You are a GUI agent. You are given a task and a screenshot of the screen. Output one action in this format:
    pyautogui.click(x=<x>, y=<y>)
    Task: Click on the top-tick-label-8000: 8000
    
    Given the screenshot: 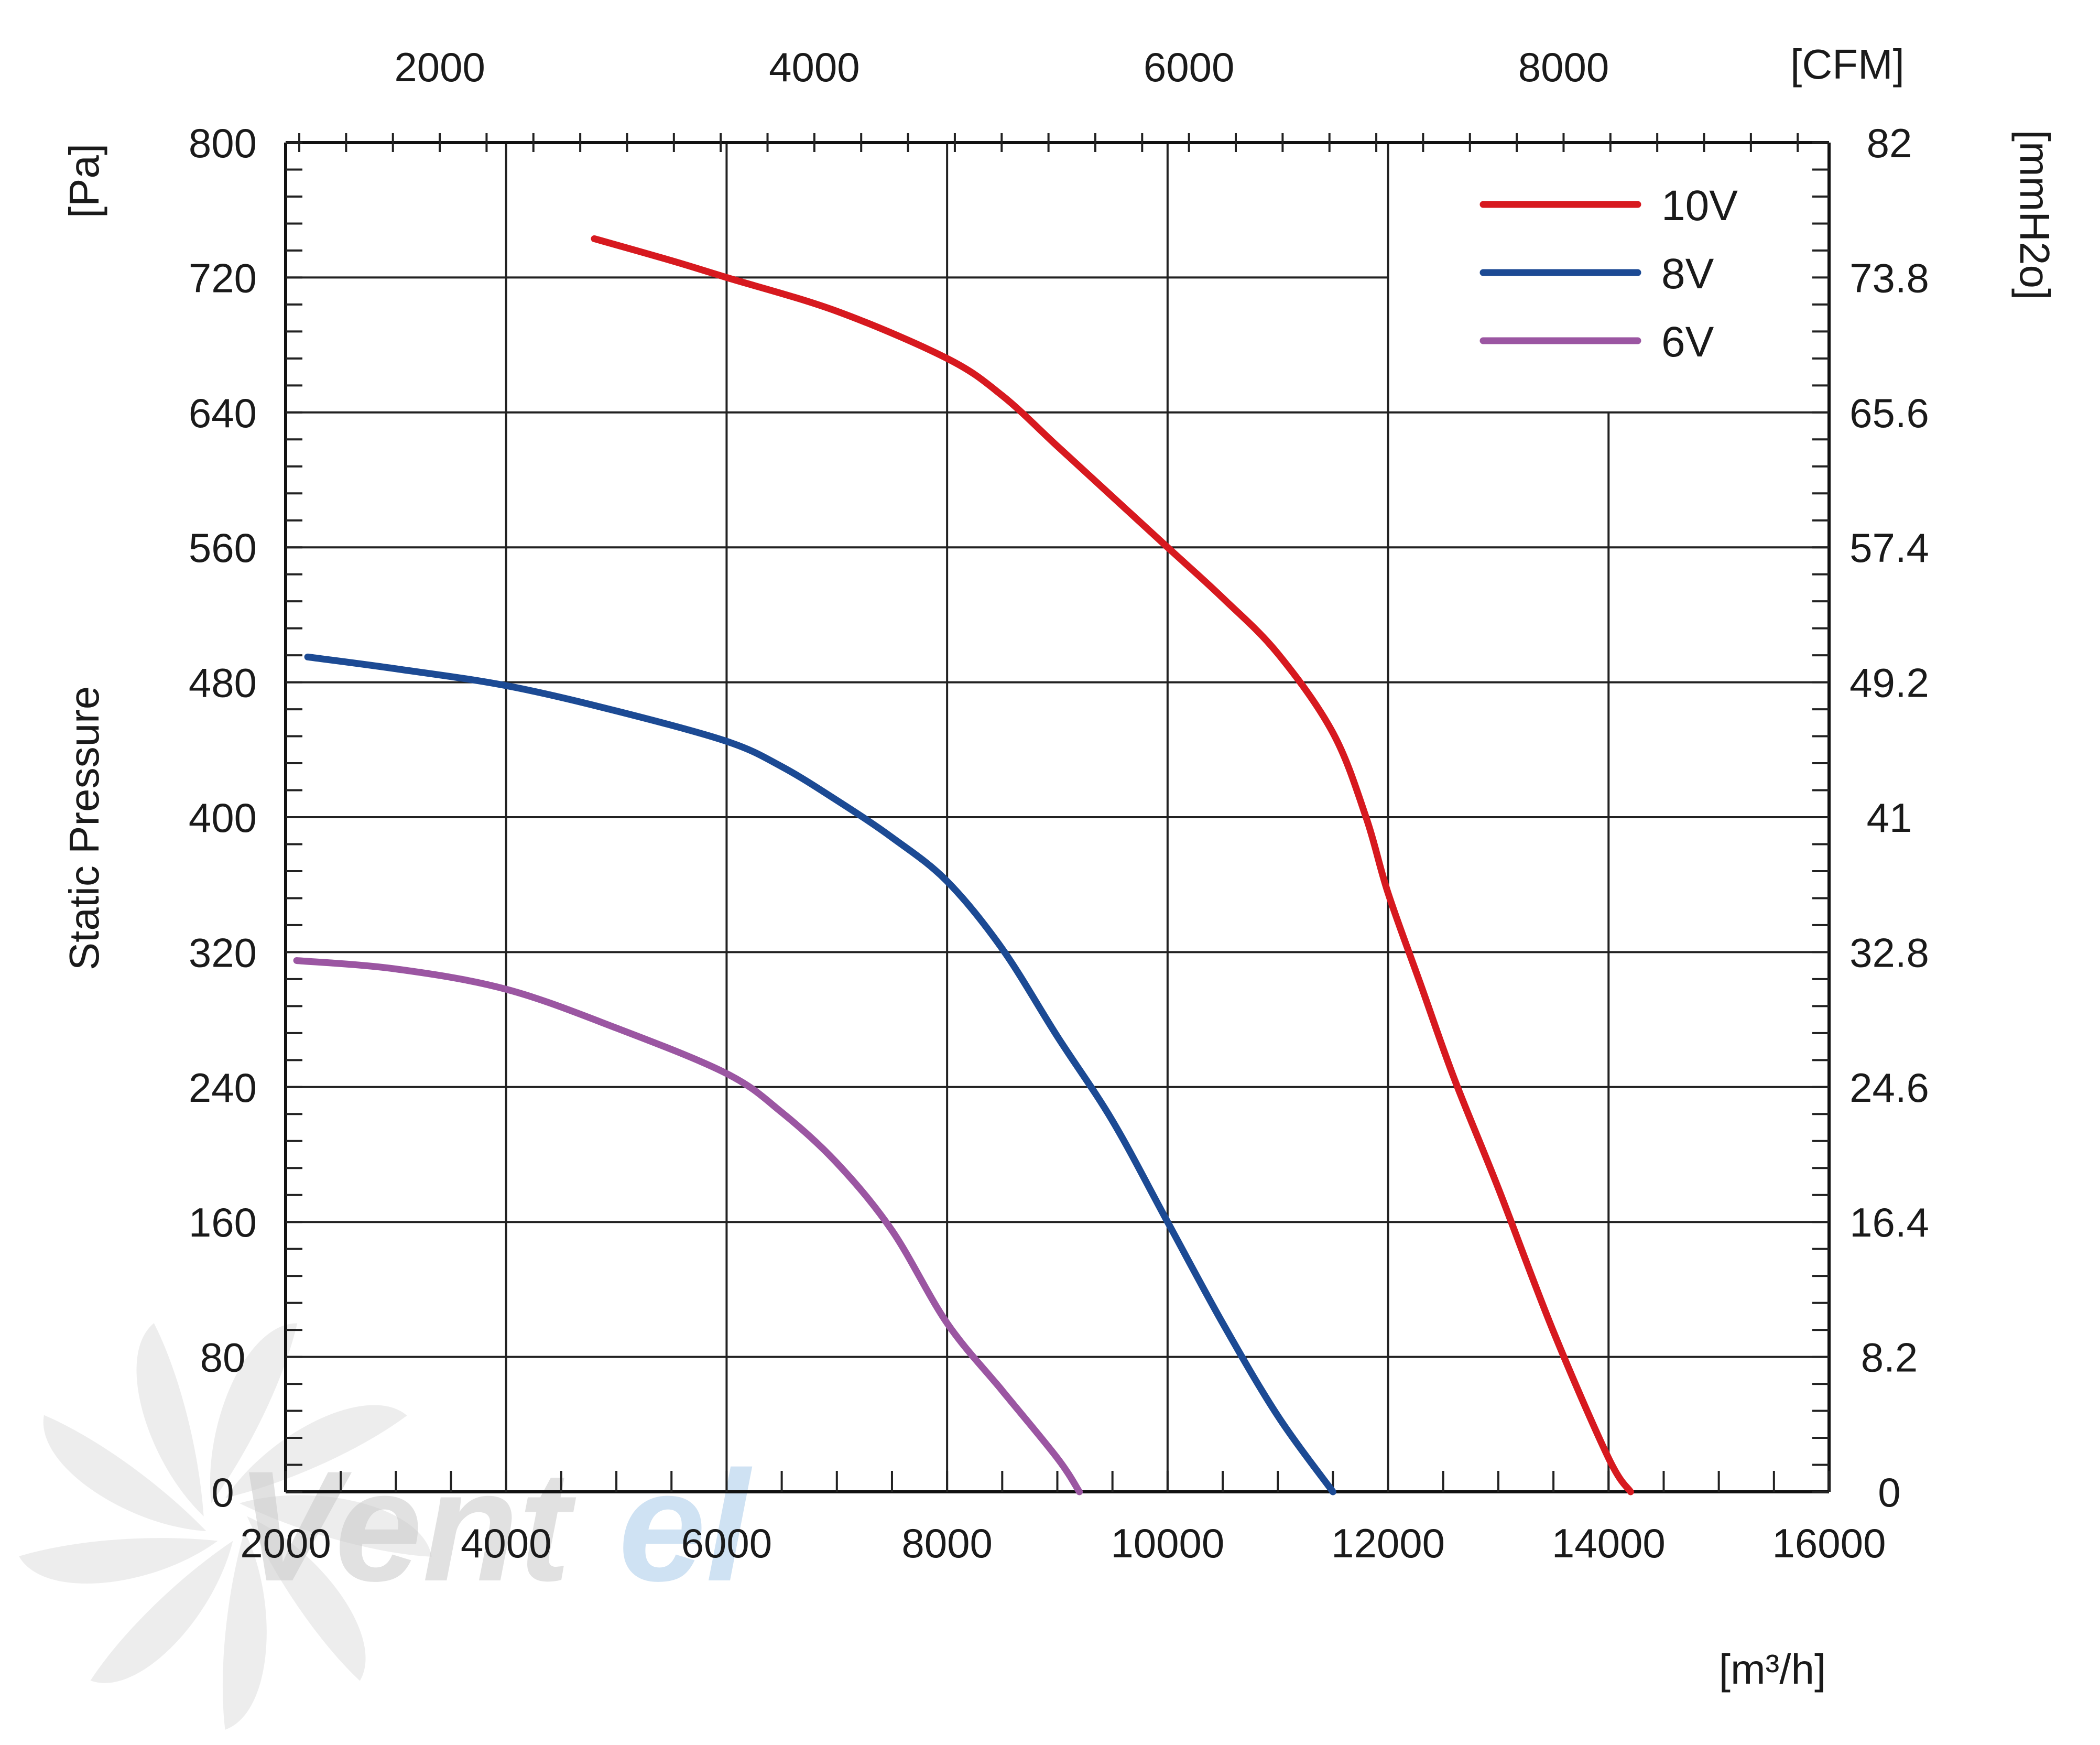 What is the action you would take?
    pyautogui.click(x=1563, y=67)
    